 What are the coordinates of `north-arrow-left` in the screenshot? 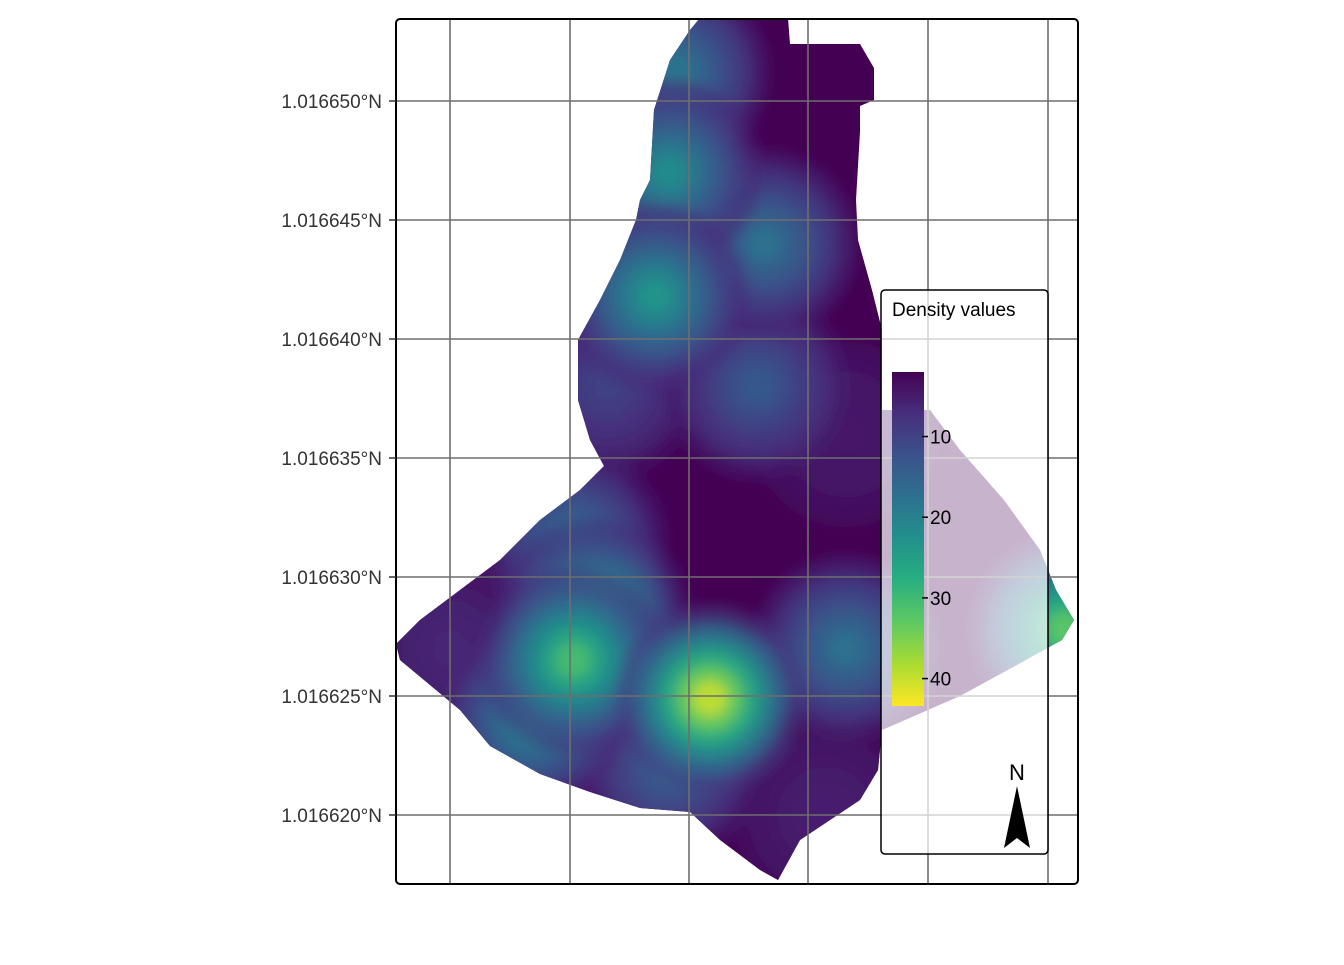 It's located at (1010, 817).